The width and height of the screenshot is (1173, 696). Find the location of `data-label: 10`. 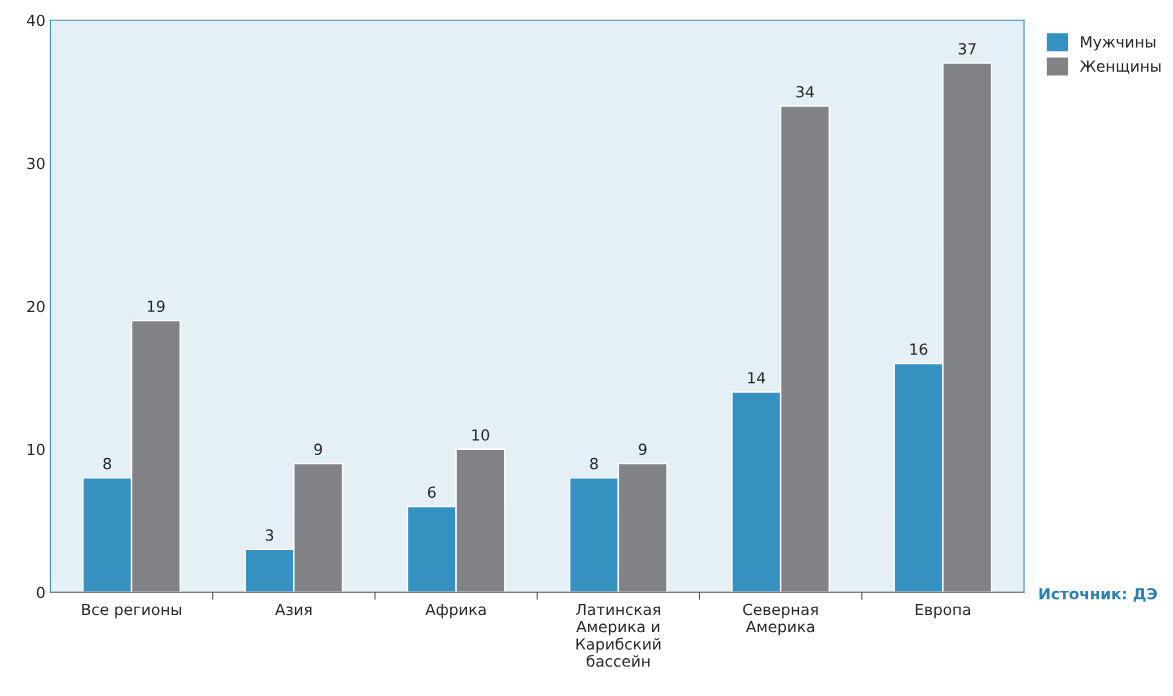

data-label: 10 is located at coordinates (481, 435).